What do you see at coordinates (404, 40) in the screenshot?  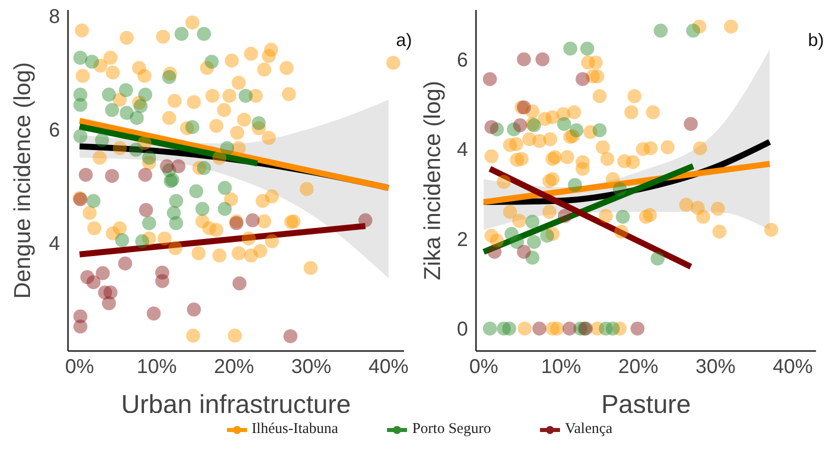 I see `annotation: a)` at bounding box center [404, 40].